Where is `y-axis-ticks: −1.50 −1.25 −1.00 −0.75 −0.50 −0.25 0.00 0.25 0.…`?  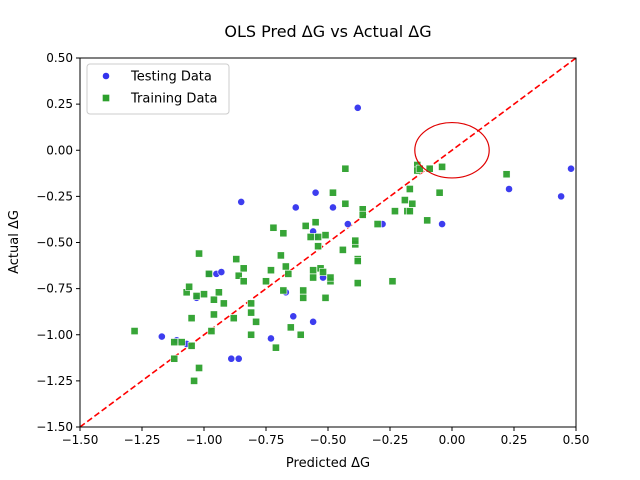 y-axis-ticks: −1.50 −1.25 −1.00 −0.75 −0.50 −0.25 0.00 0.25 0.… is located at coordinates (58, 242).